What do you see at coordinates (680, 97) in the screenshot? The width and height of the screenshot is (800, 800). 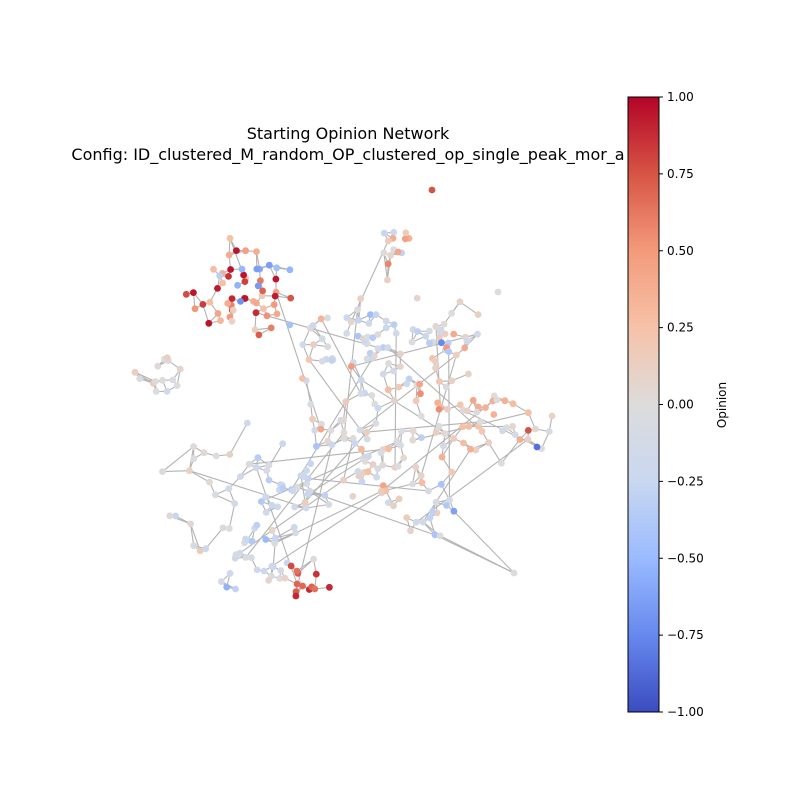 I see `colorbar-tick-label: 1.00` at bounding box center [680, 97].